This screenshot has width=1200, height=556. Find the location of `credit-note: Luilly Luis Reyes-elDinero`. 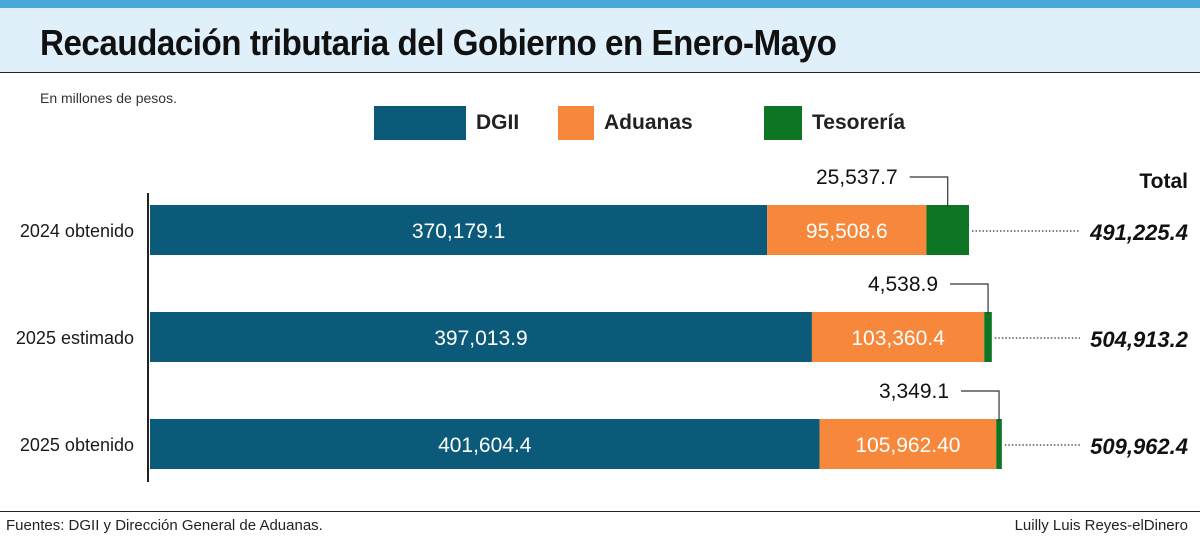

credit-note: Luilly Luis Reyes-elDinero is located at coordinates (1101, 525).